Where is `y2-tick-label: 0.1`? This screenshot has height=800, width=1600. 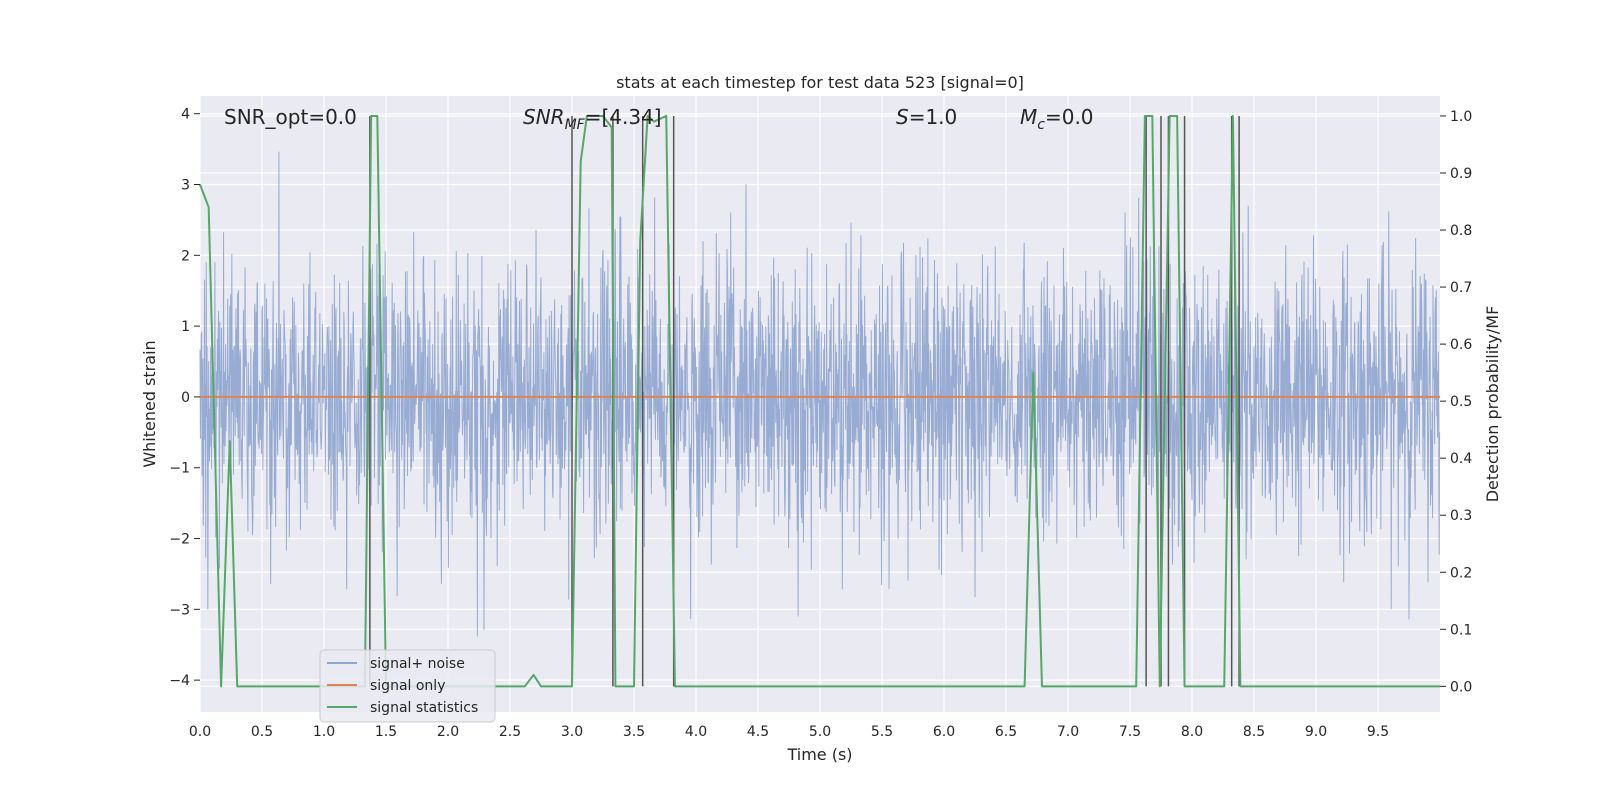 y2-tick-label: 0.1 is located at coordinates (1461, 630).